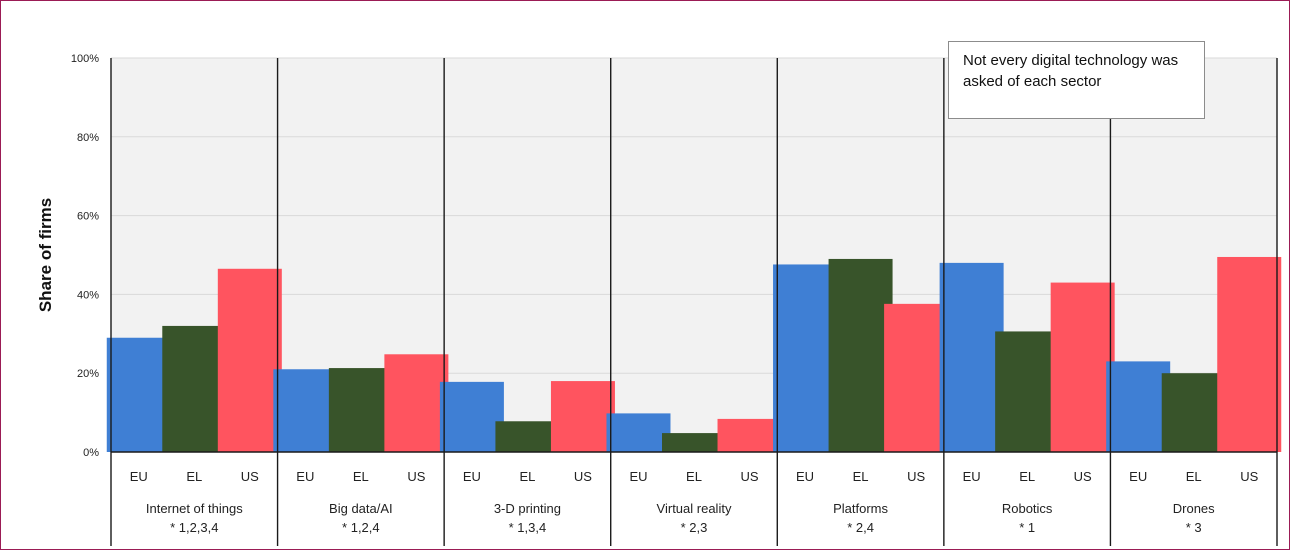 This screenshot has width=1290, height=550. What do you see at coordinates (361, 508) in the screenshot?
I see `group-label: Big data/AI` at bounding box center [361, 508].